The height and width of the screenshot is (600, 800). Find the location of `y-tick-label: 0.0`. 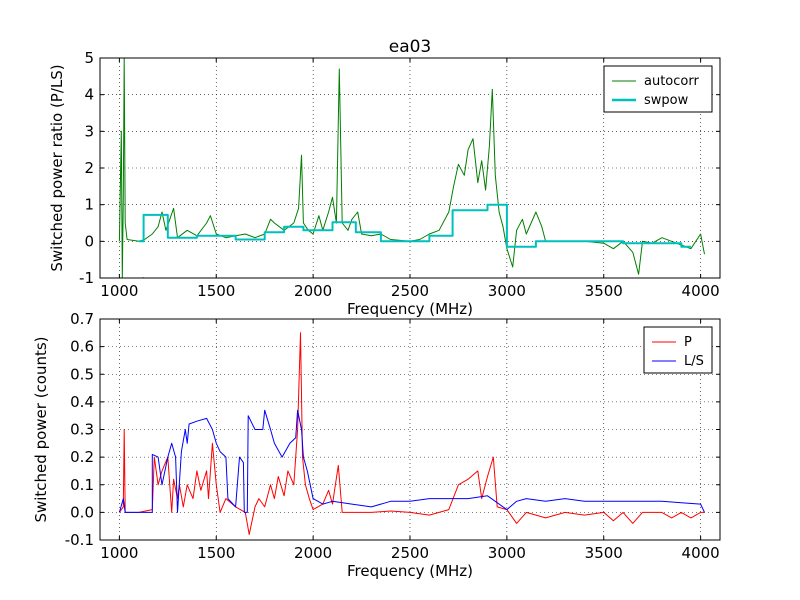

y-tick-label: 0.0 is located at coordinates (82, 512).